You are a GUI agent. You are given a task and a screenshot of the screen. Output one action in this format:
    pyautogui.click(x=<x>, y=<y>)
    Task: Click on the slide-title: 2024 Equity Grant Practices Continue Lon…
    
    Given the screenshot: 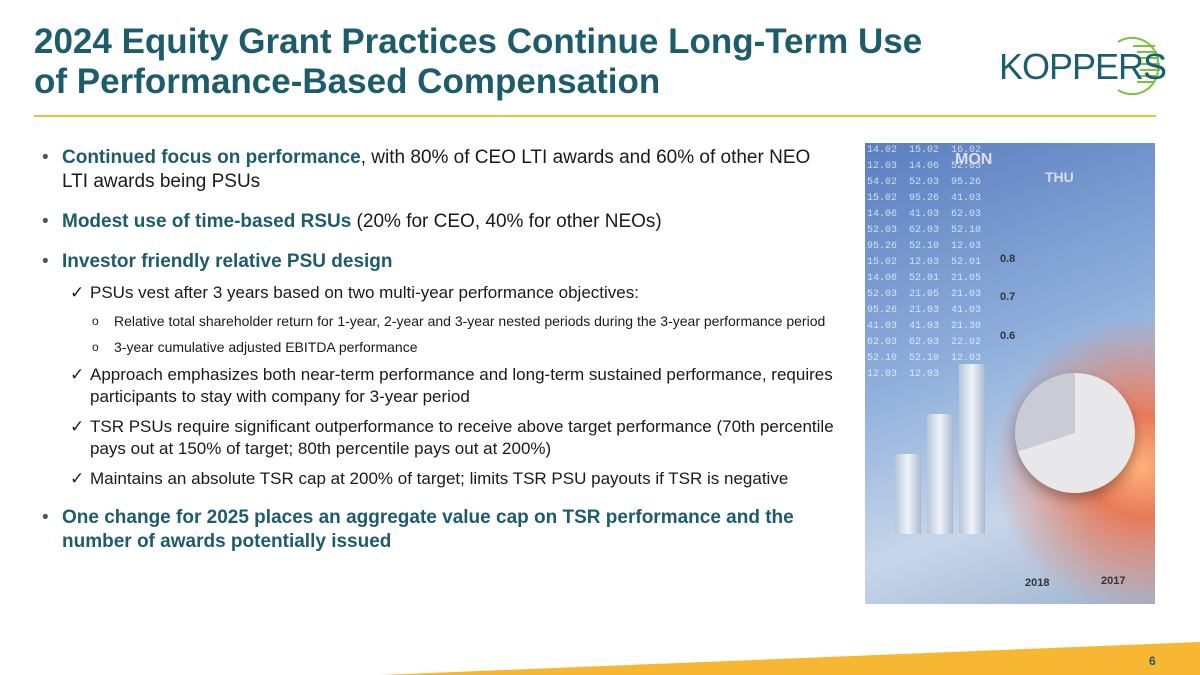 What is the action you would take?
    pyautogui.click(x=478, y=61)
    